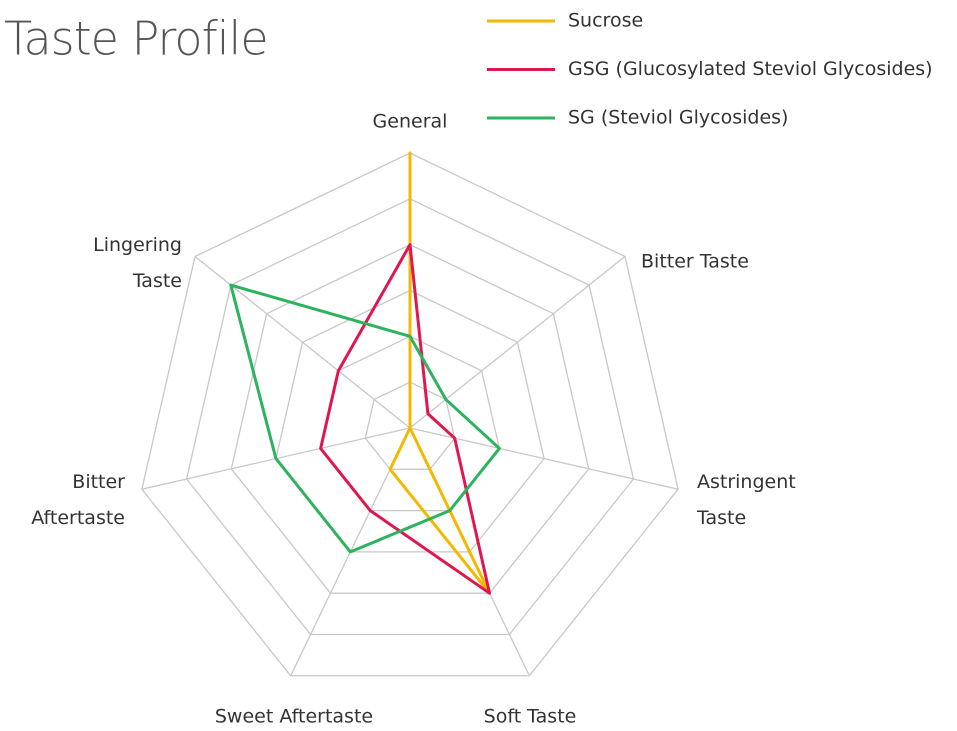  Describe the element at coordinates (695, 262) in the screenshot. I see `axis-label: Bitter Taste` at that location.